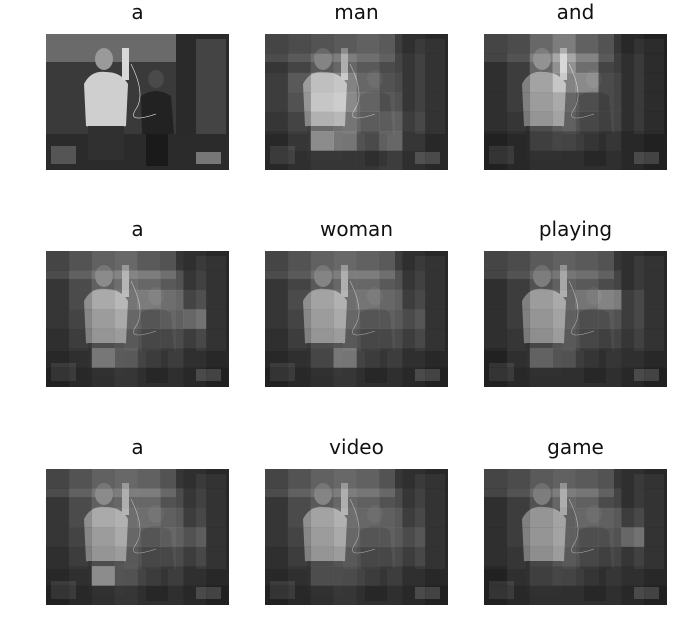  Describe the element at coordinates (137, 12) in the screenshot. I see `word-caption: a` at that location.